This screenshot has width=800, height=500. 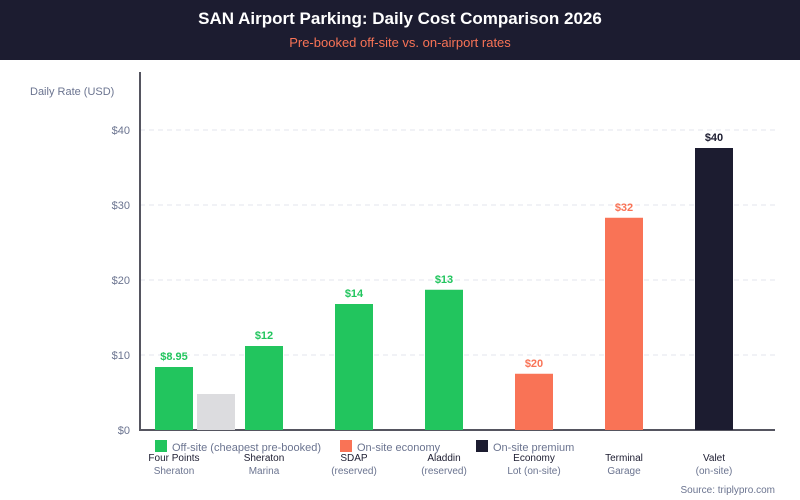 I want to click on x-tick-sublabel: Lot (on-site), so click(x=533, y=471).